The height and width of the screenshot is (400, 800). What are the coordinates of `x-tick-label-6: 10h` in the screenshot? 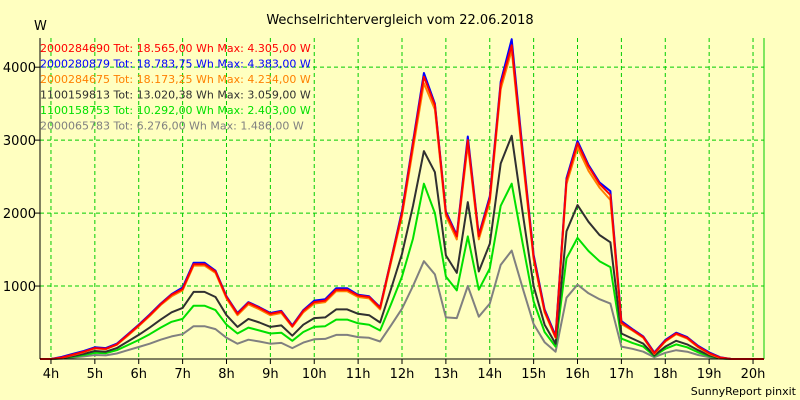 It's located at (314, 374).